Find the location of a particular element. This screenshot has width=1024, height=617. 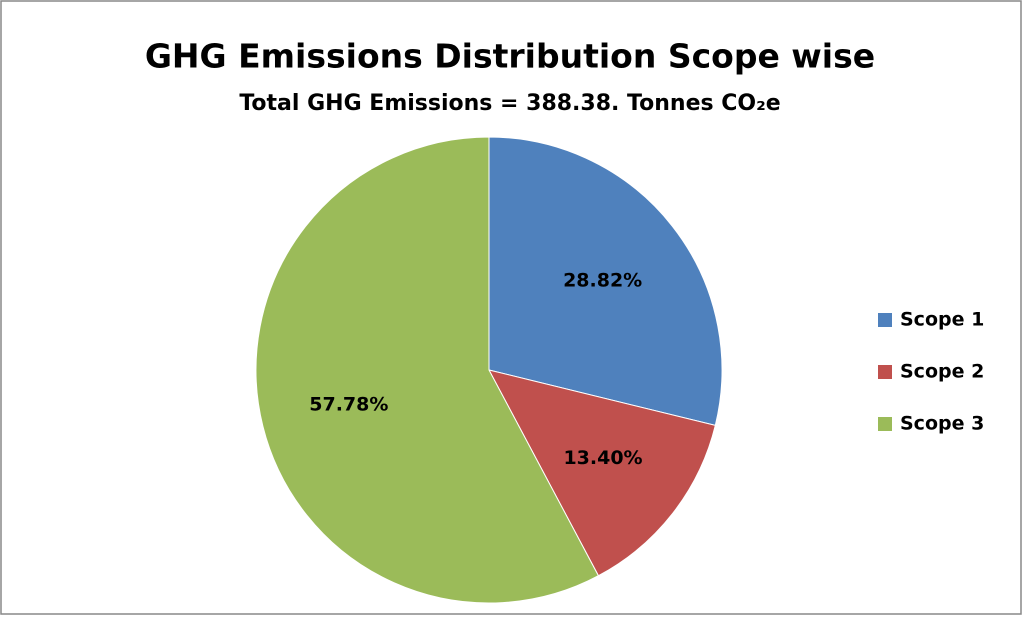

legend-label: Scope 2 is located at coordinates (942, 372).